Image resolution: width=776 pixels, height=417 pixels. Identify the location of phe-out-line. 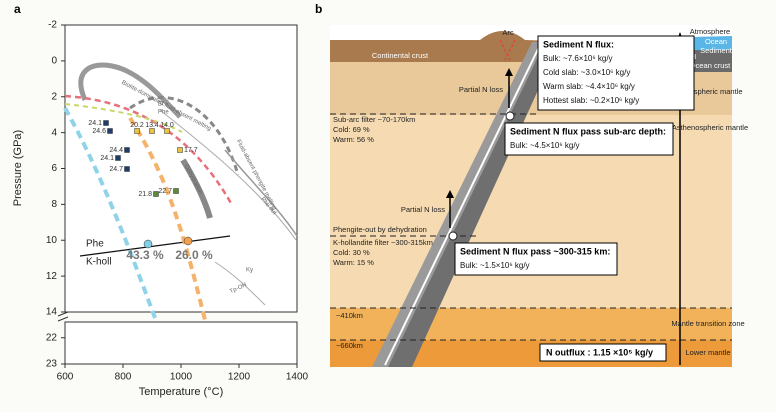
(228, 175).